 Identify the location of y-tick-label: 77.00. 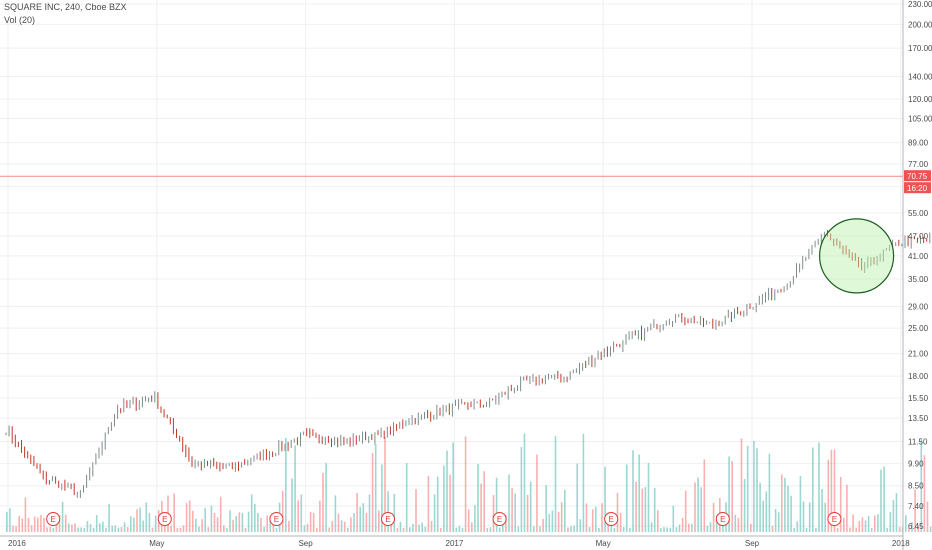
(918, 164).